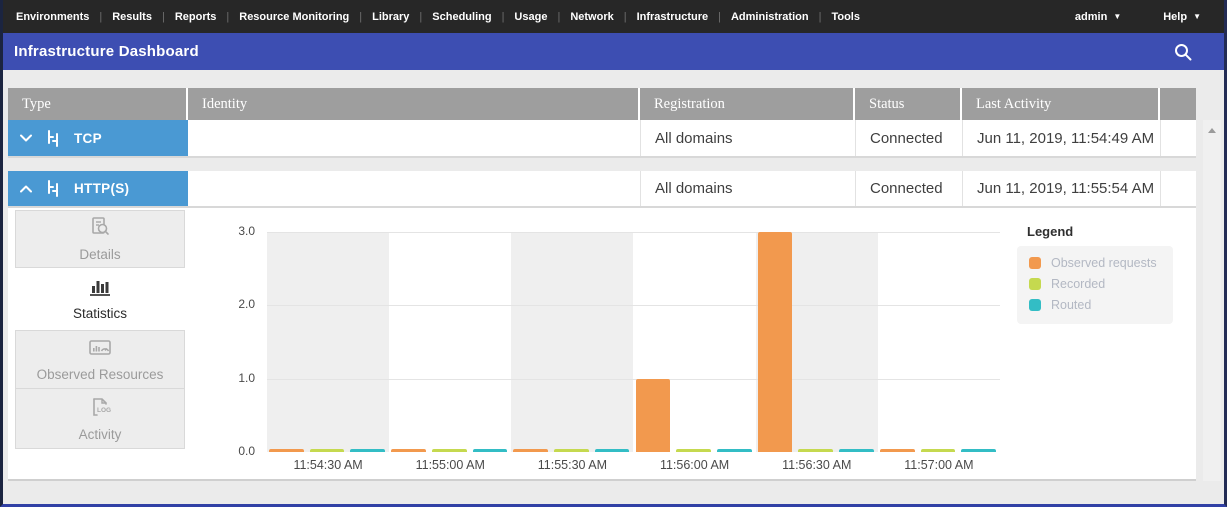 The width and height of the screenshot is (1227, 507). Describe the element at coordinates (908, 104) in the screenshot. I see `column-header-status: Status` at that location.